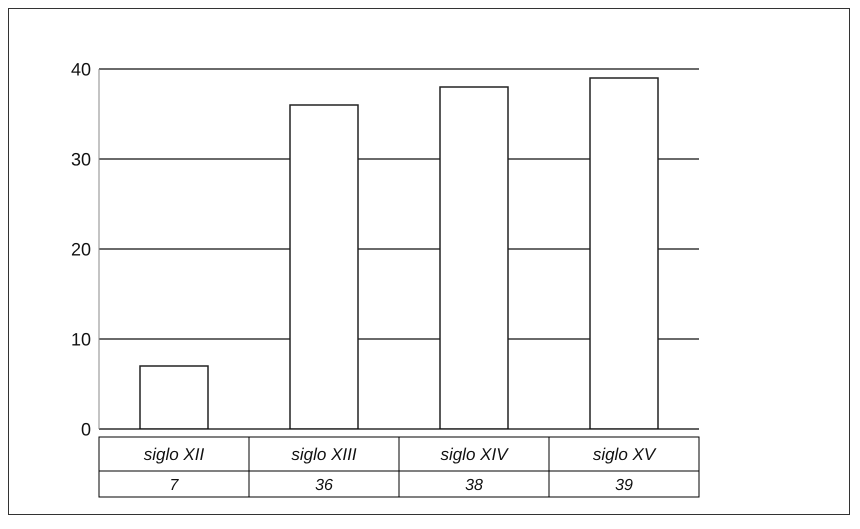 This screenshot has height=529, width=860. Describe the element at coordinates (80, 69) in the screenshot. I see `y-tick-label: 40` at that location.